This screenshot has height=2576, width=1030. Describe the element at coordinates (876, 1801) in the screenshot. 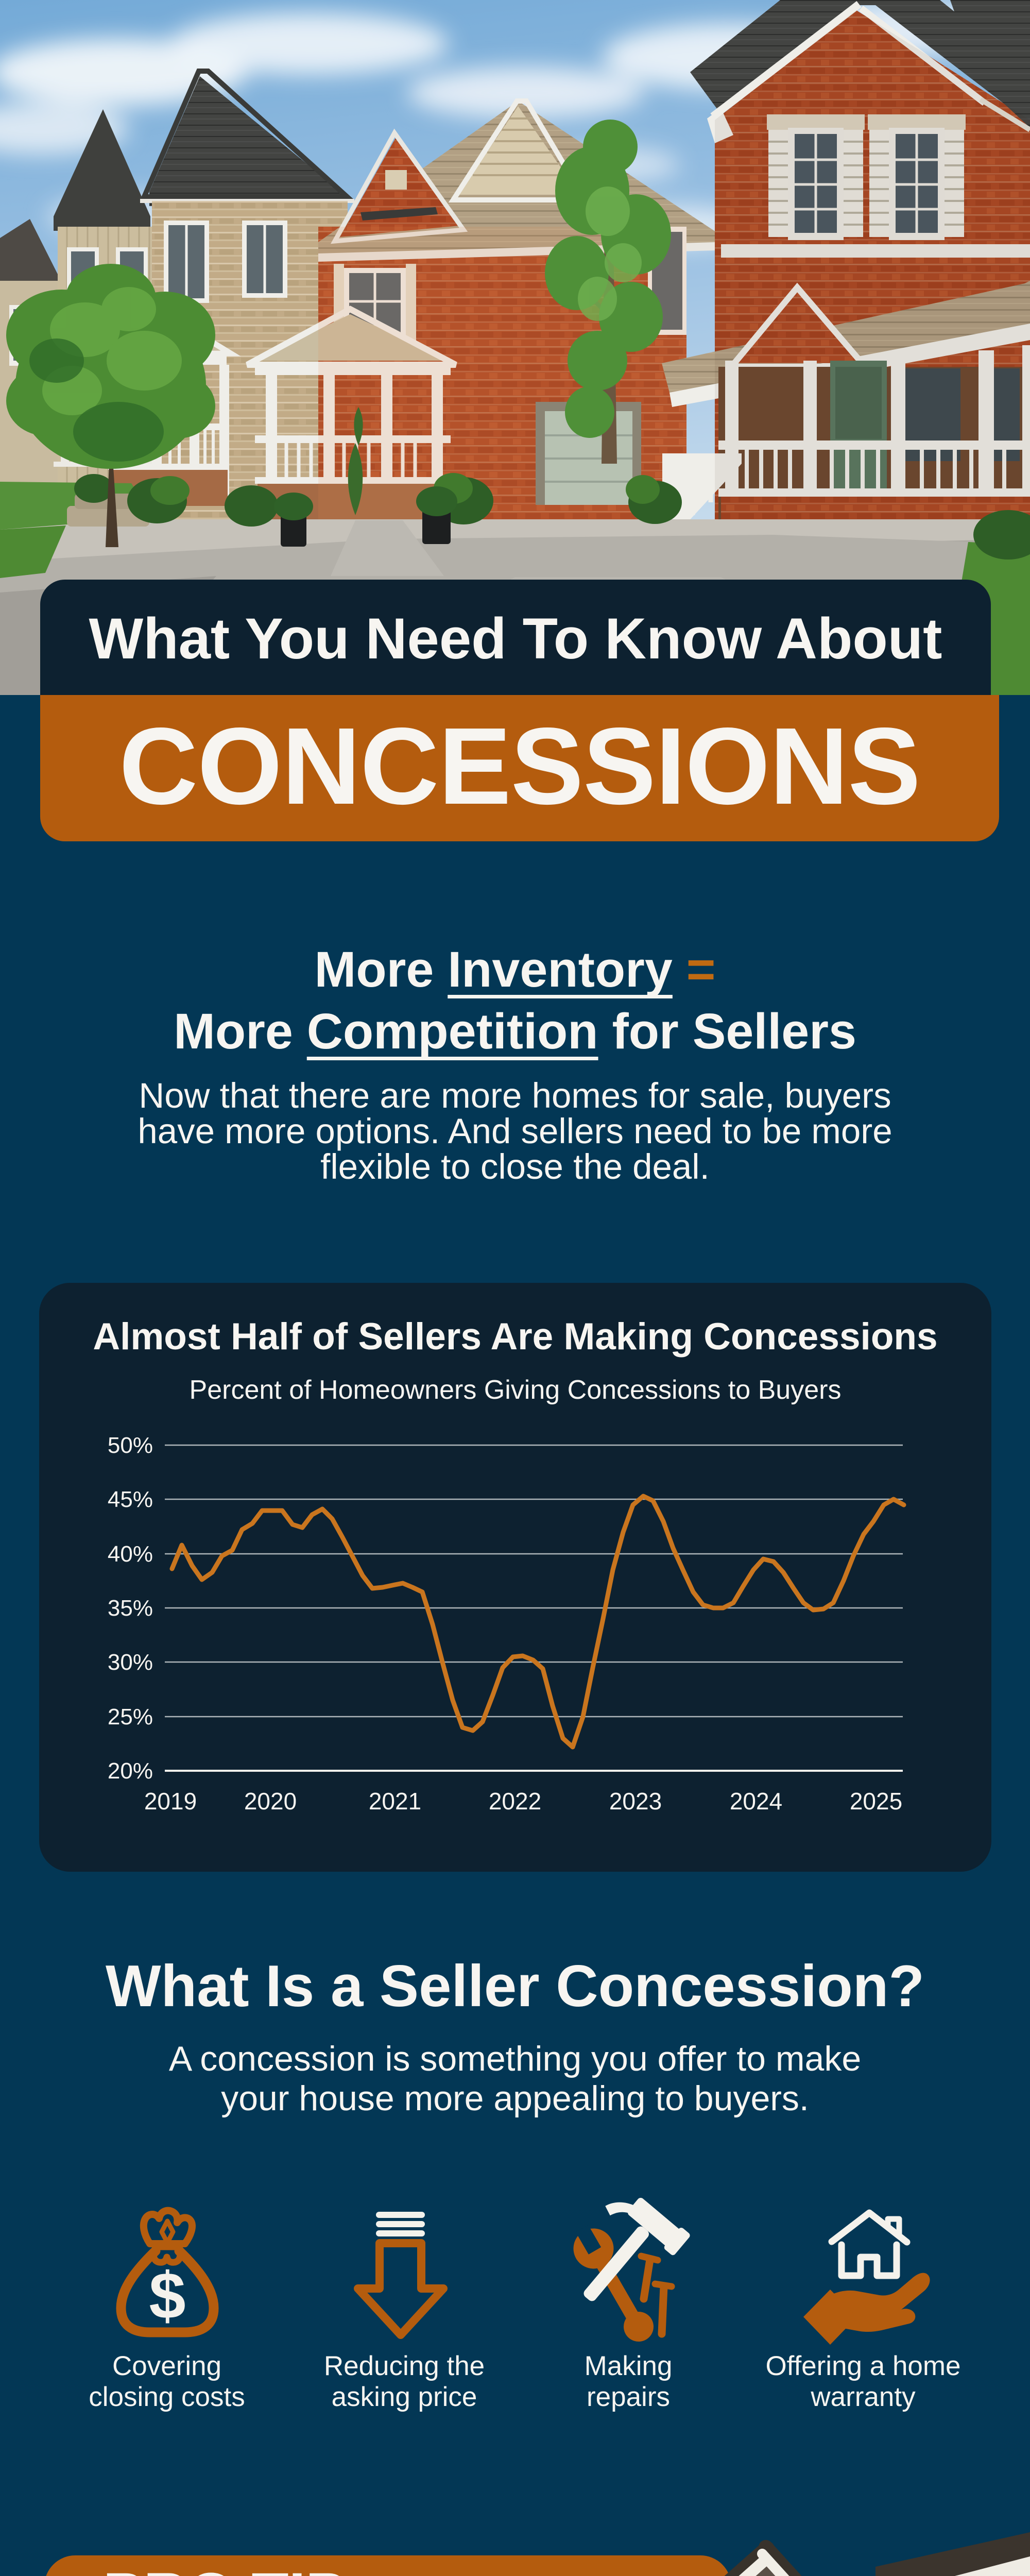

I see `svg-text: 2025` at that location.